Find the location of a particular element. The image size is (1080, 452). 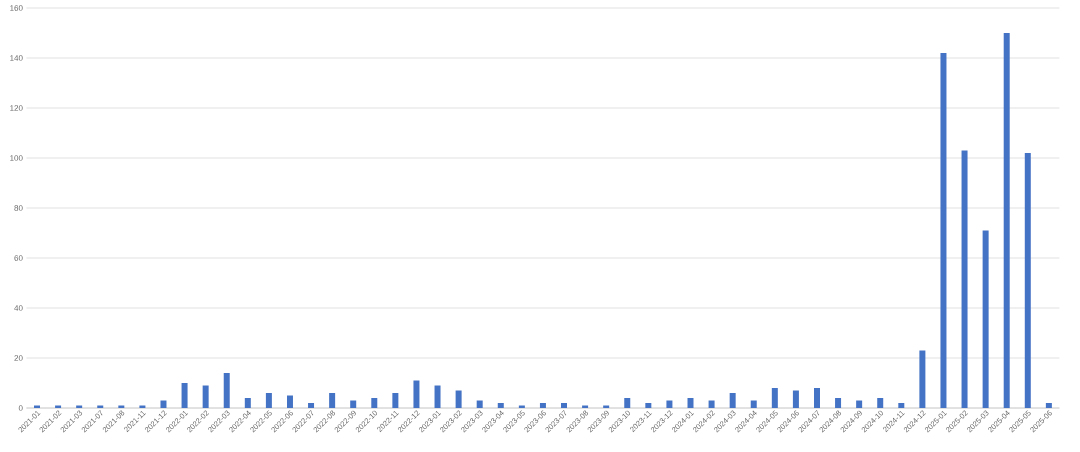

y-tick-label: 80 is located at coordinates (18, 208).